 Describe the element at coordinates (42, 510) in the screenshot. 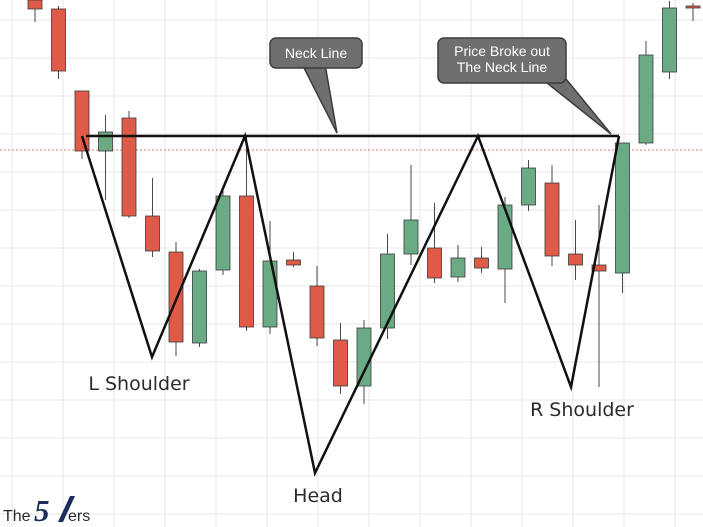

I see `logo-number: 5` at that location.